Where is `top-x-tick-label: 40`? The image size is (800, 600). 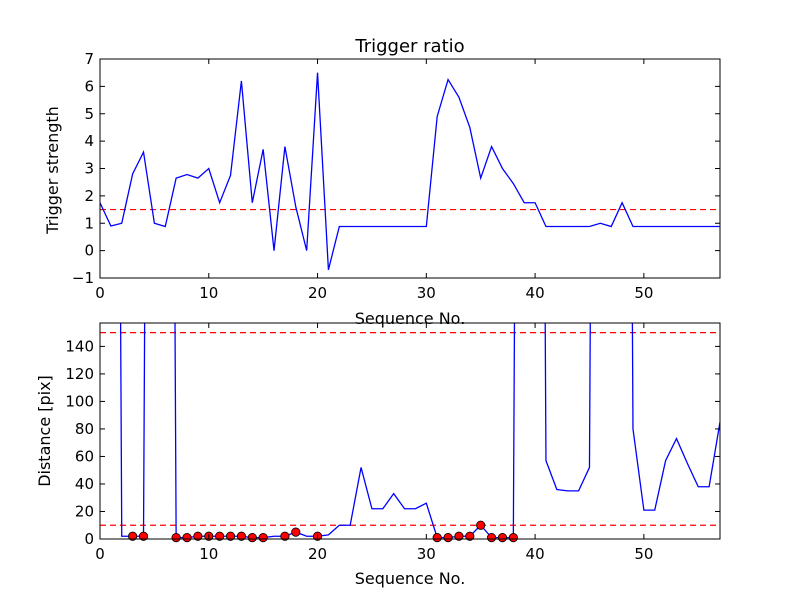 top-x-tick-label: 40 is located at coordinates (535, 293).